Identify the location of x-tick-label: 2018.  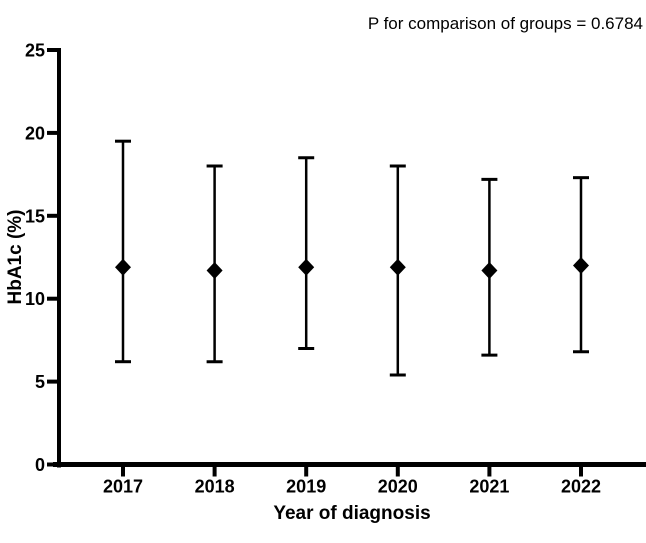
(215, 487).